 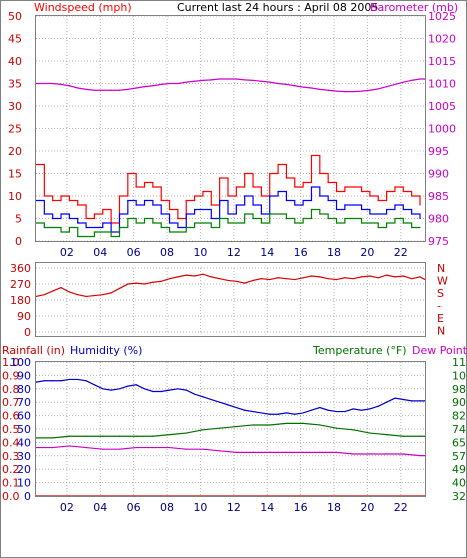 I want to click on x-tick-label: 16, so click(x=301, y=507).